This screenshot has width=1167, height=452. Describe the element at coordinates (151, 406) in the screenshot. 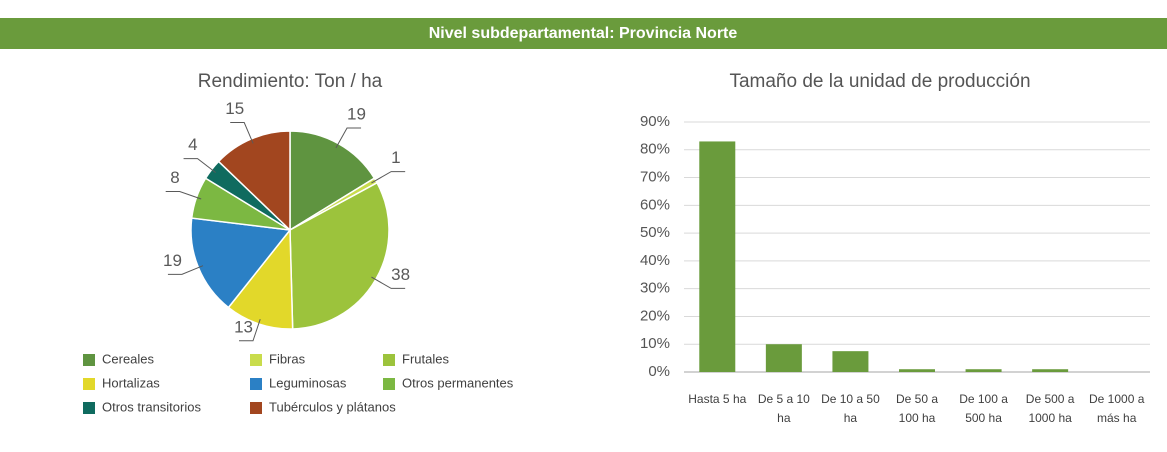

I see `legend-label: Otros transitorios` at that location.